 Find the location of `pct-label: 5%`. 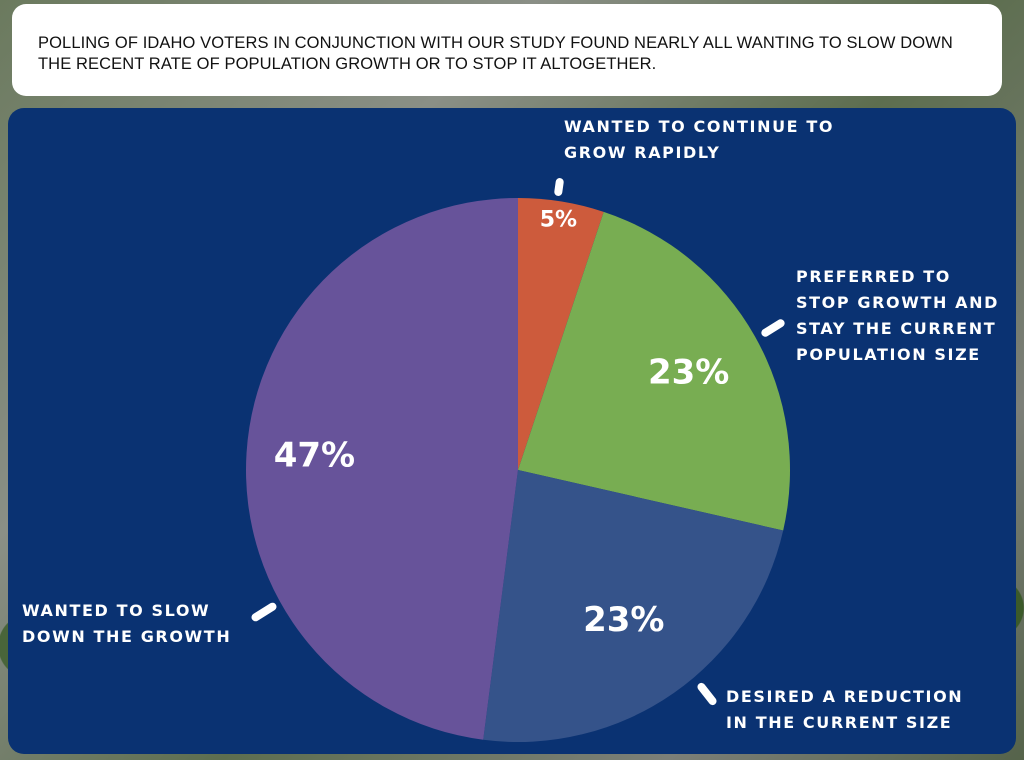

pct-label: 5% is located at coordinates (558, 219).